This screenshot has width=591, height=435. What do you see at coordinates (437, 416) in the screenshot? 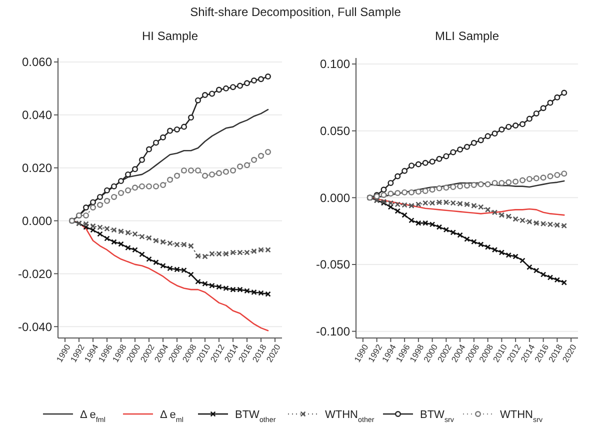
I see `legend-label: BTW$_{srv}$` at bounding box center [437, 416].